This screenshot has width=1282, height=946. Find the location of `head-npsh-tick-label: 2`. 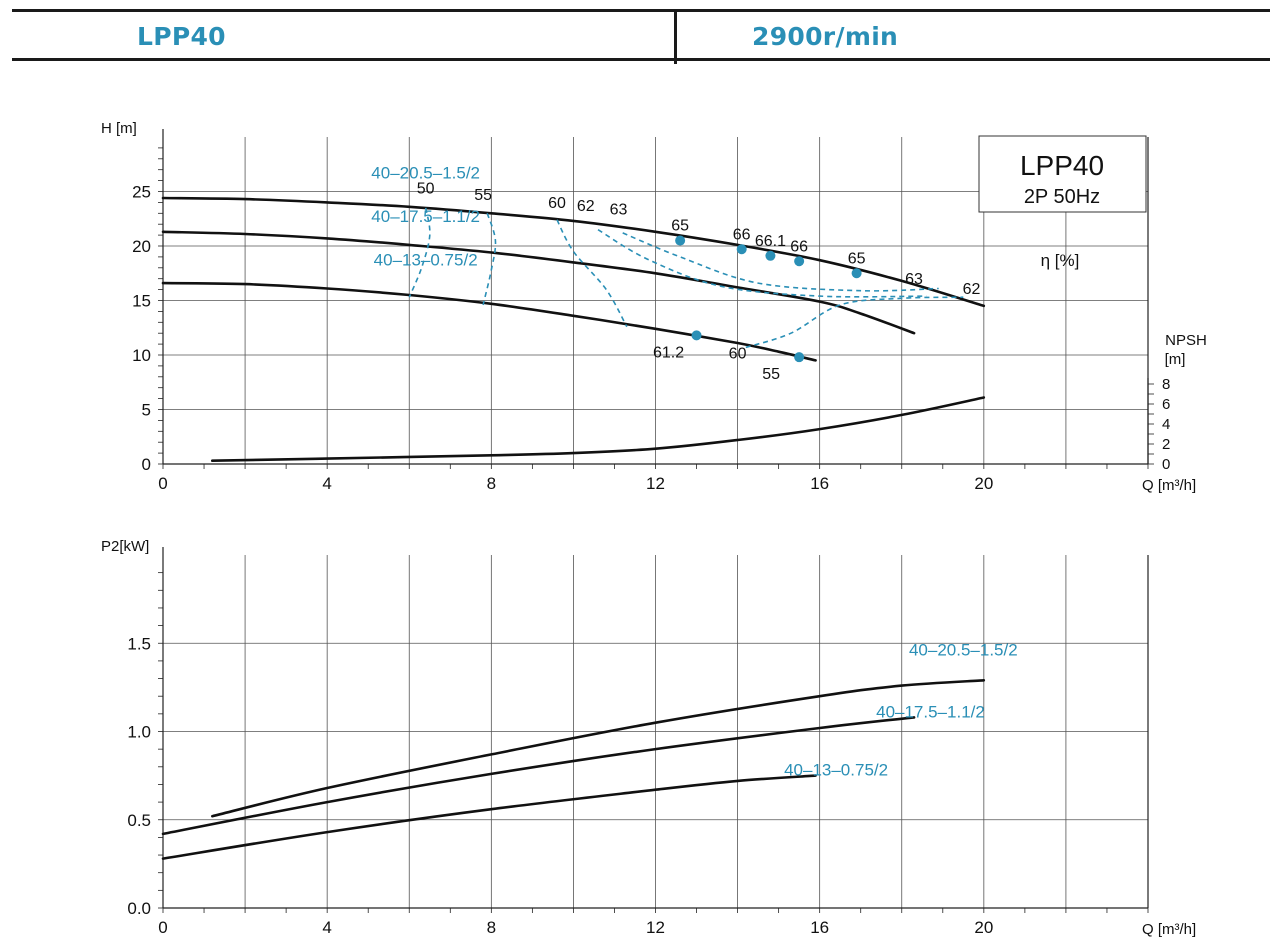

head-npsh-tick-label: 2 is located at coordinates (1166, 444).